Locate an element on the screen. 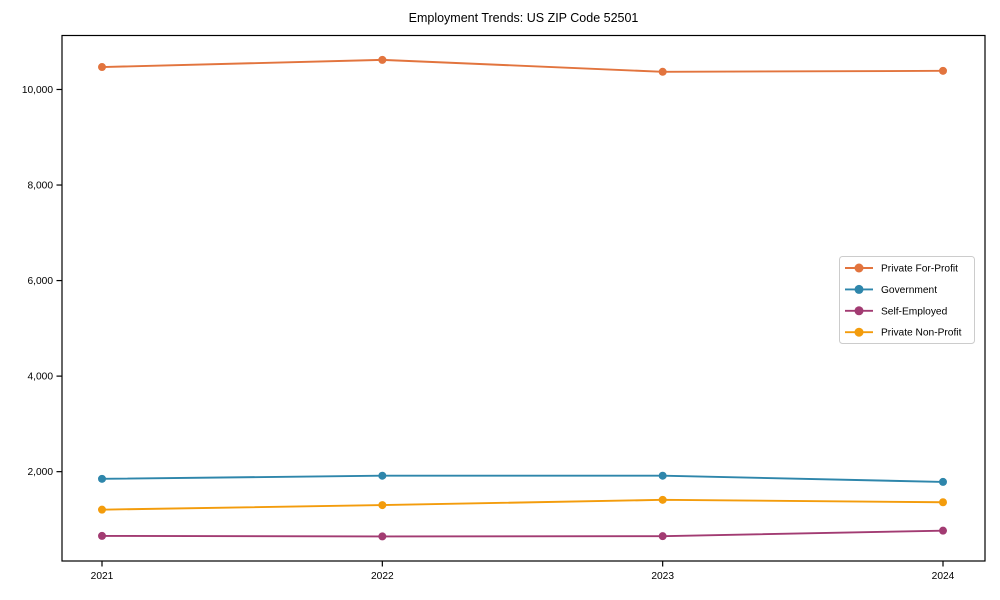 The height and width of the screenshot is (600, 1000). y-tick-label: 10,000 is located at coordinates (37, 90).